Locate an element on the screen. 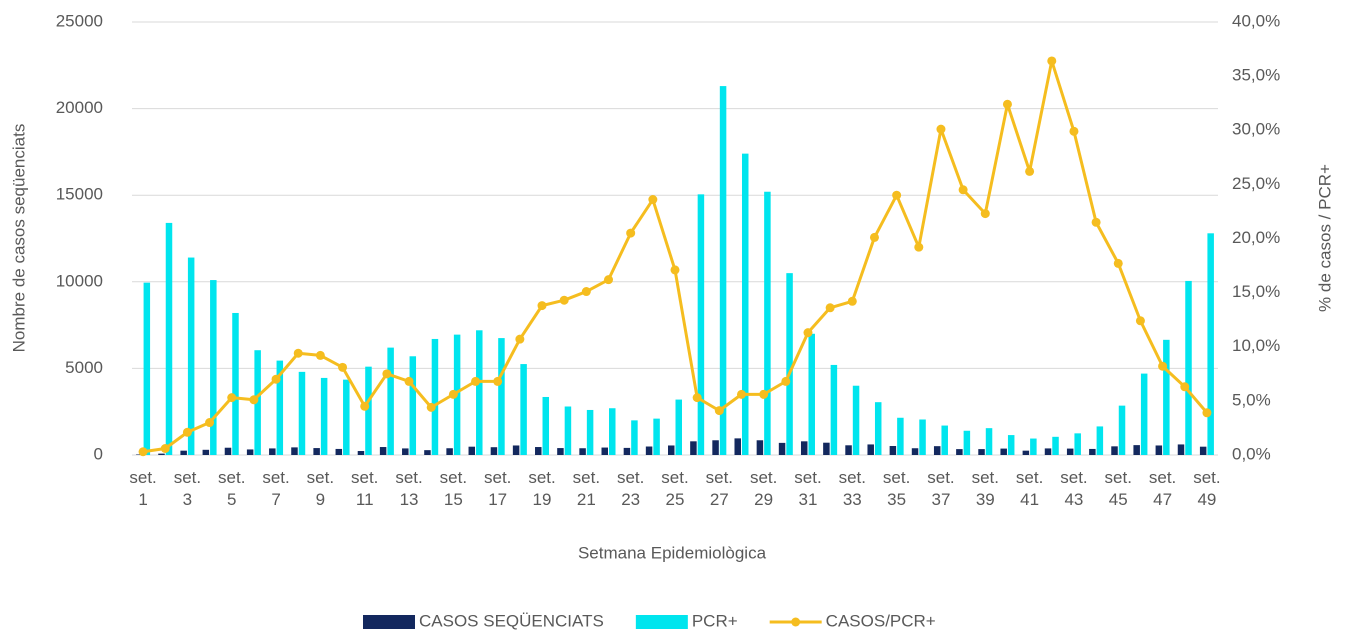 This screenshot has height=634, width=1346. y2-tick-label: 0,0% is located at coordinates (1251, 453).